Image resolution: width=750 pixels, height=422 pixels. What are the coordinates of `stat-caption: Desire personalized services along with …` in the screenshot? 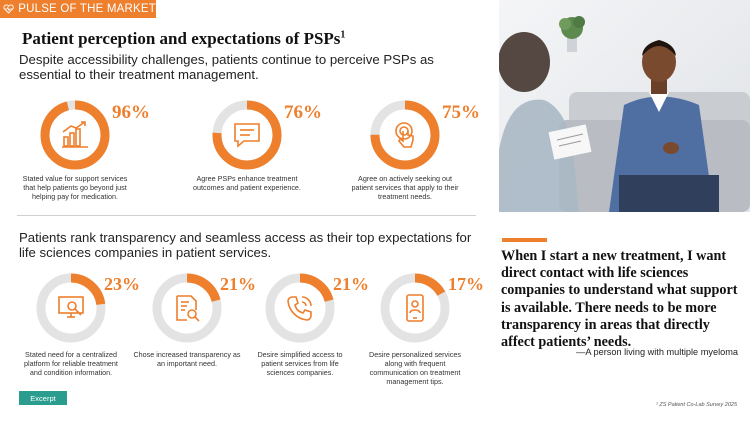 It's located at (415, 368).